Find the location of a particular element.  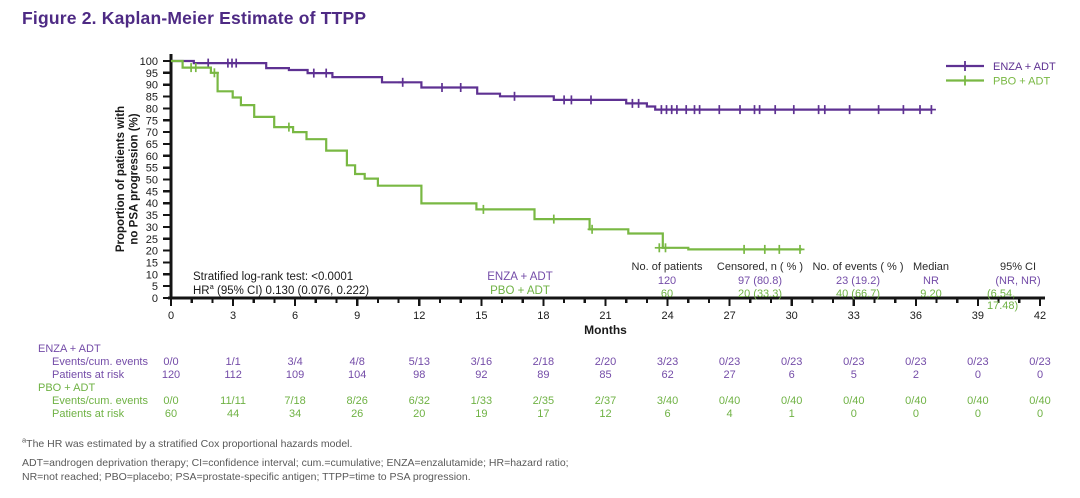

risk-value-enza-events-39: 0/23 is located at coordinates (978, 362).